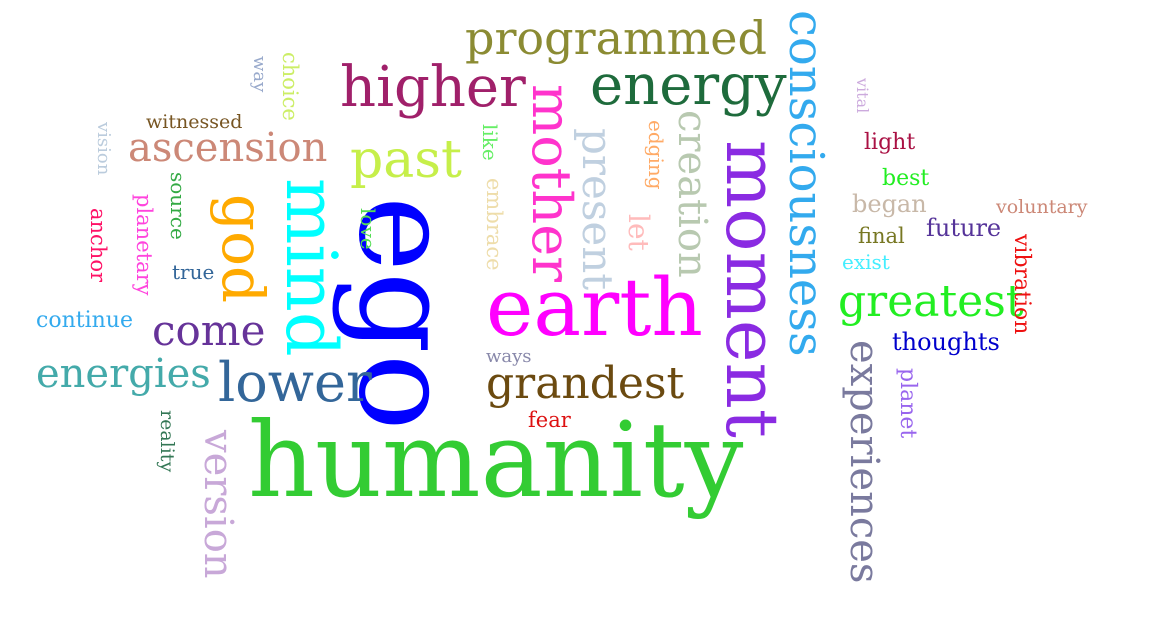 The height and width of the screenshot is (625, 1169). I want to click on word-best: best, so click(906, 178).